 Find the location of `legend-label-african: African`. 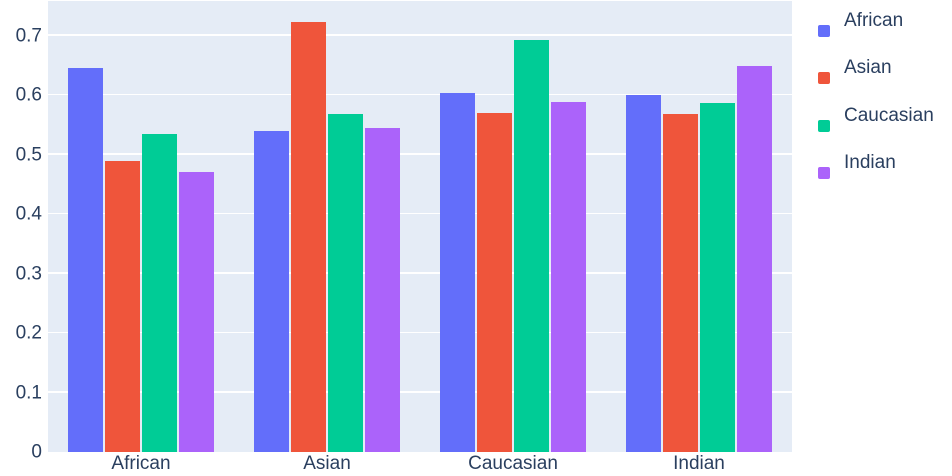

legend-label-african: African is located at coordinates (874, 20).